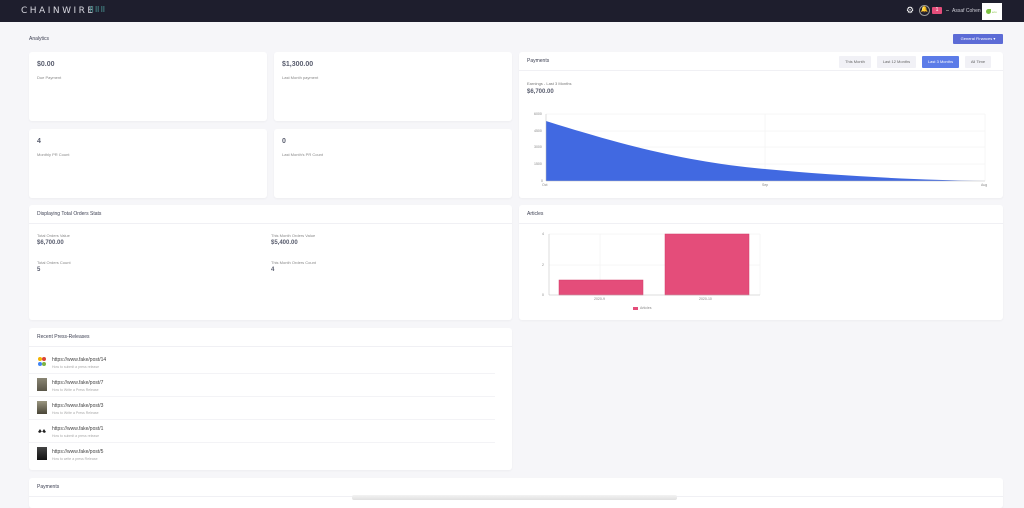  I want to click on x-tick: Aug, so click(984, 185).